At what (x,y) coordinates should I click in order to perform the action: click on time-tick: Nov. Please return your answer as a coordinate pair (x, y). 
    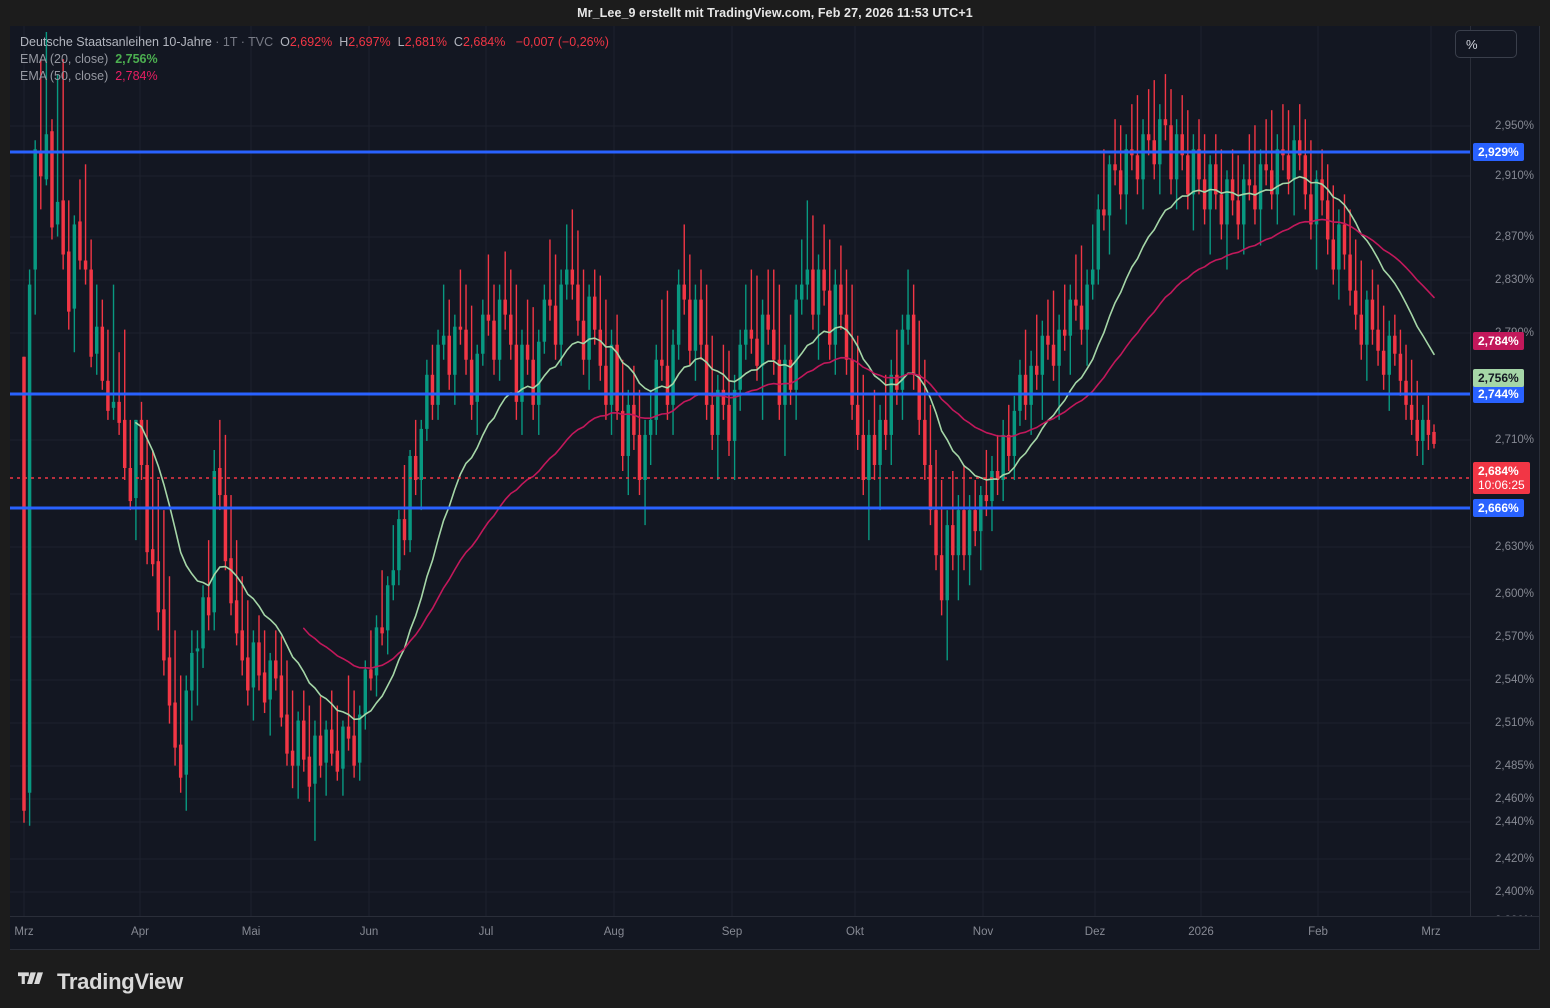
    Looking at the image, I should click on (983, 932).